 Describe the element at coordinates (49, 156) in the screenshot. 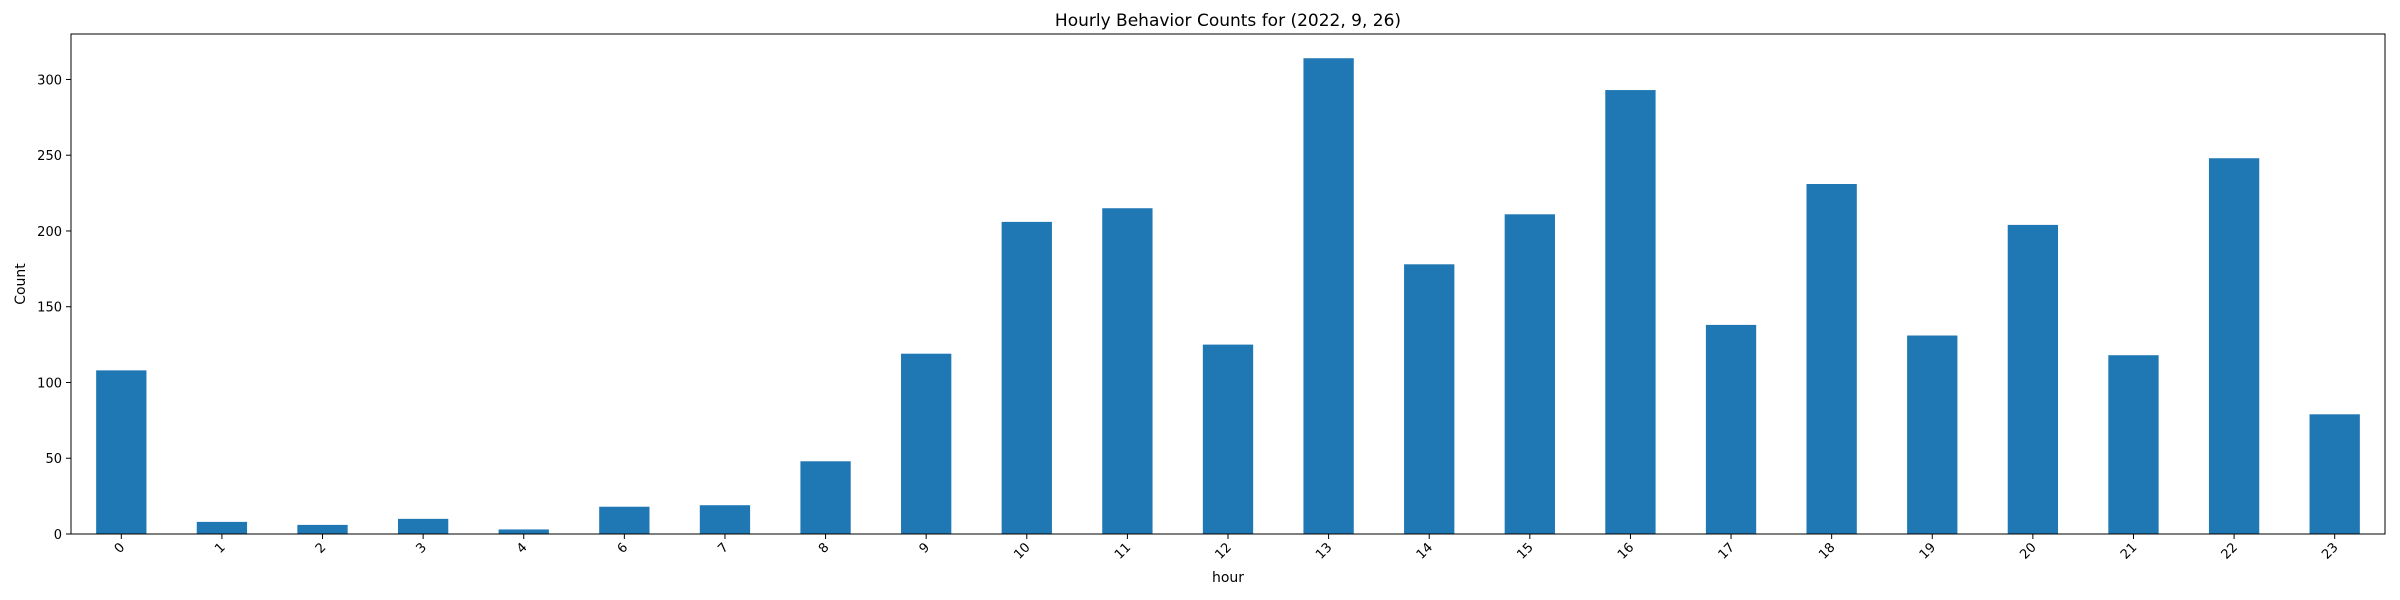

I see `y-tick-label: 250` at that location.